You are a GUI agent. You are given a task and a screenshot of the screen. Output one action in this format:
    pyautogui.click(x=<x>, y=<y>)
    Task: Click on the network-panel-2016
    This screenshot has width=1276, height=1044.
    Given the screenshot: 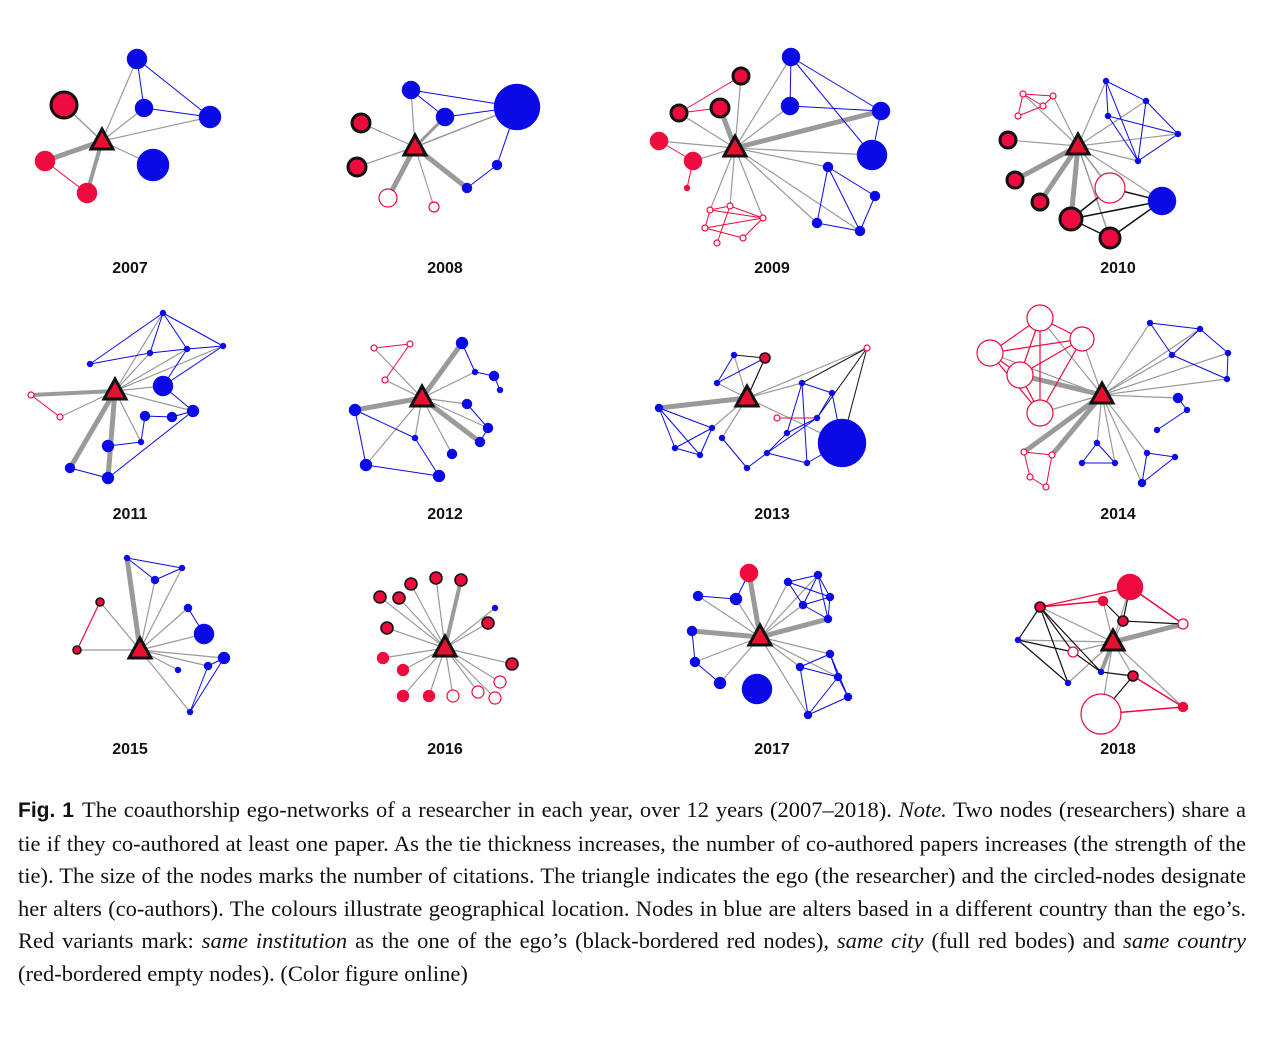 What is the action you would take?
    pyautogui.click(x=446, y=638)
    